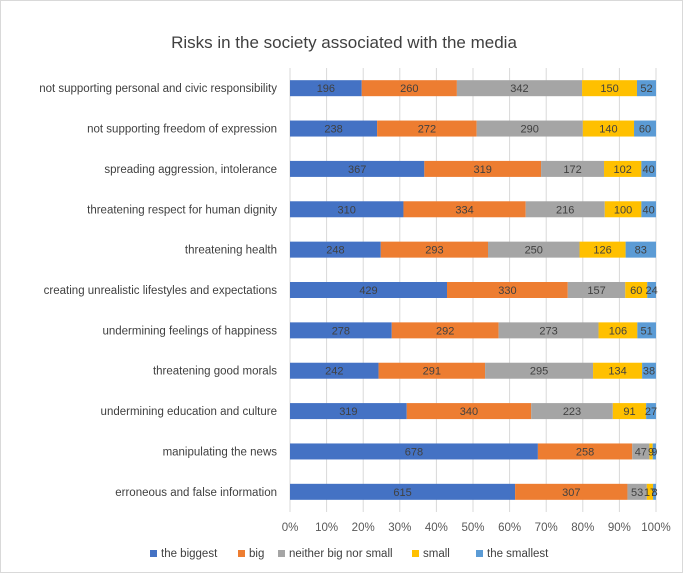  Describe the element at coordinates (189, 331) in the screenshot. I see `category-label: undermining feelings of happiness` at that location.